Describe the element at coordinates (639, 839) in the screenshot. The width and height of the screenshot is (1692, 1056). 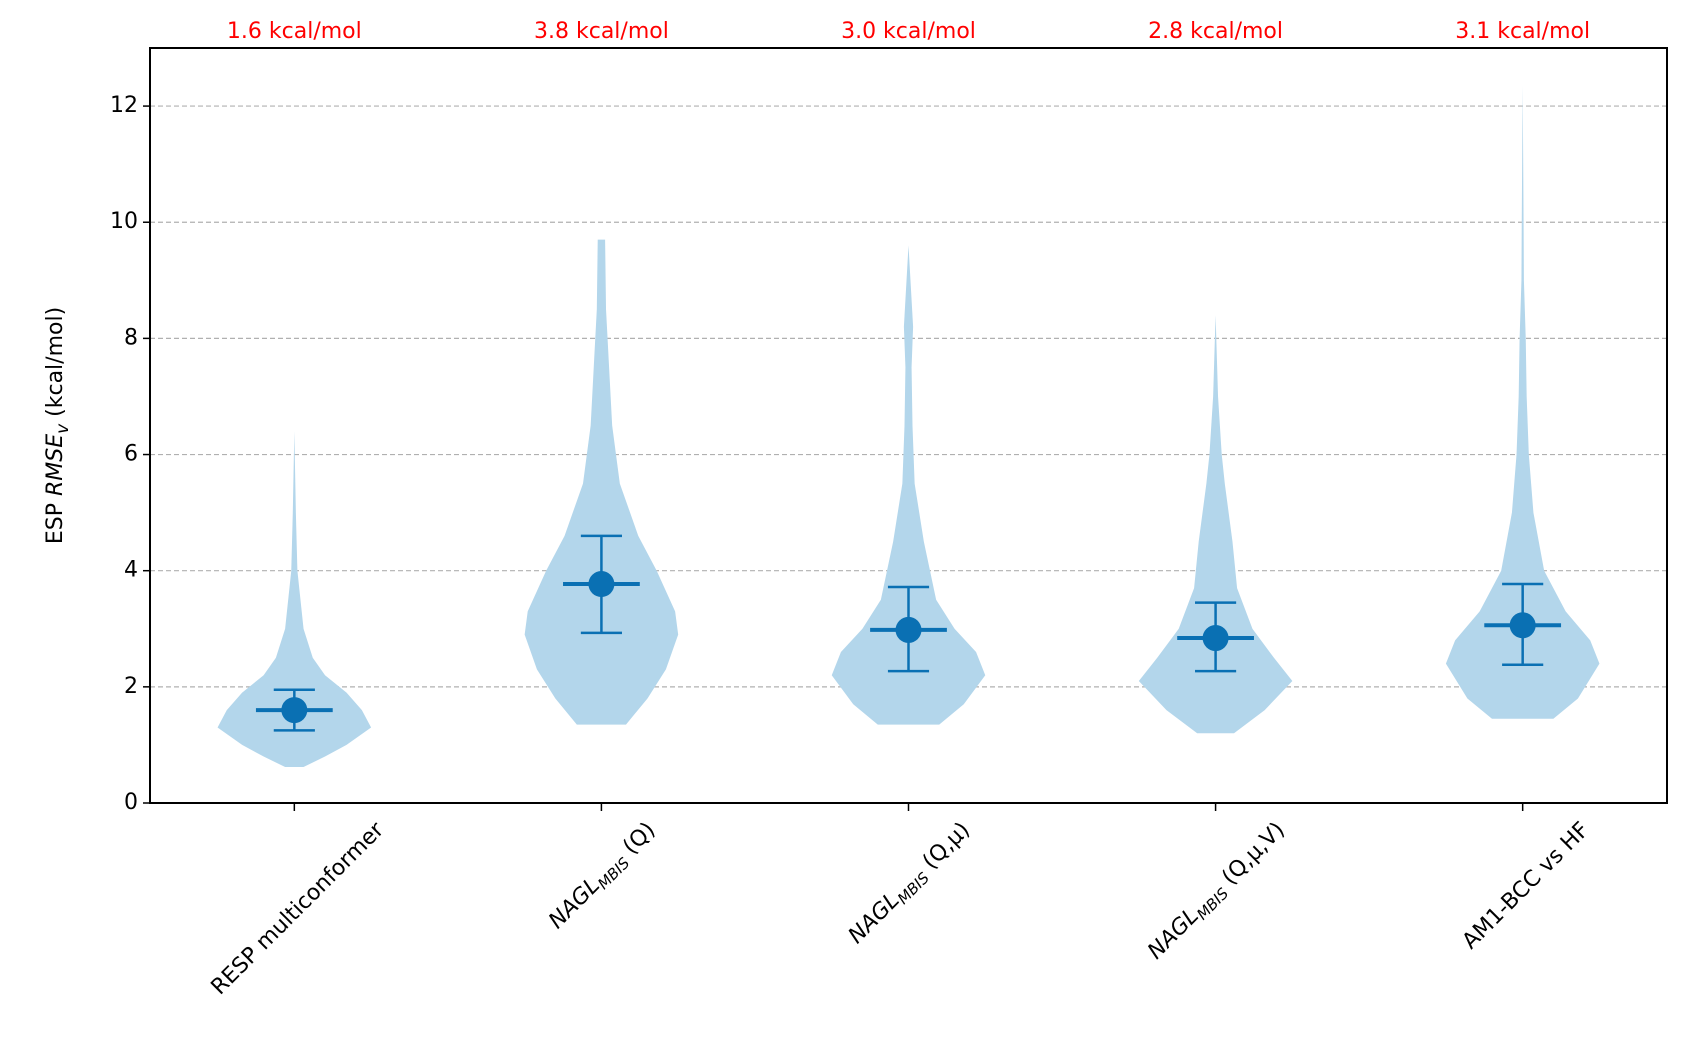
I see `x-label-part: (Q)` at that location.